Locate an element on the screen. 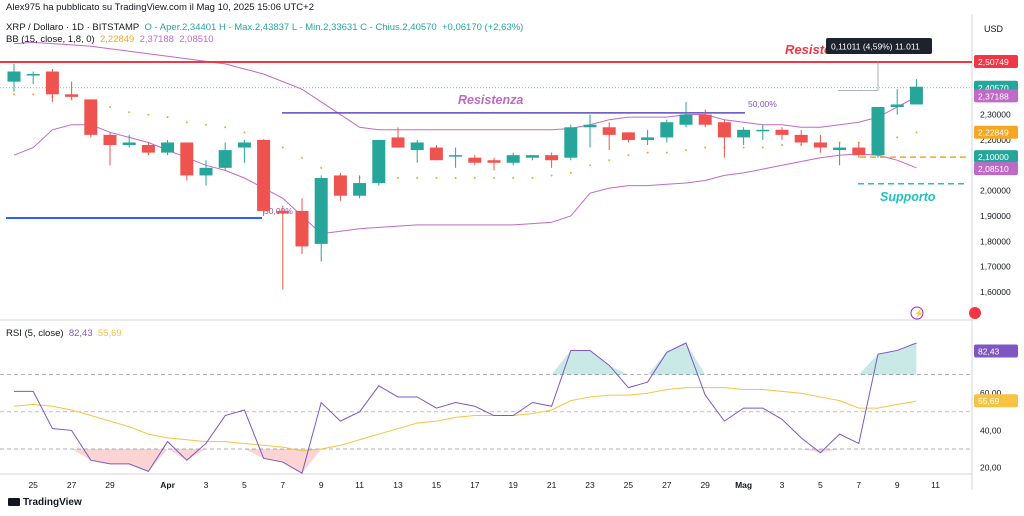 The image size is (1024, 516). time-tick-label: 3 is located at coordinates (206, 485).